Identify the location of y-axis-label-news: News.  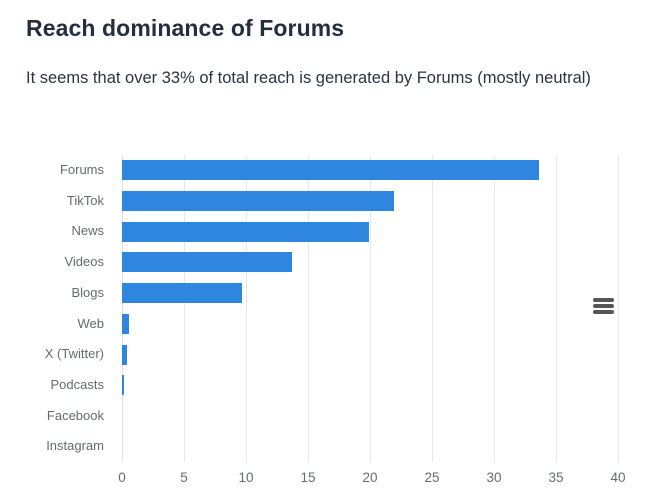
(87, 231).